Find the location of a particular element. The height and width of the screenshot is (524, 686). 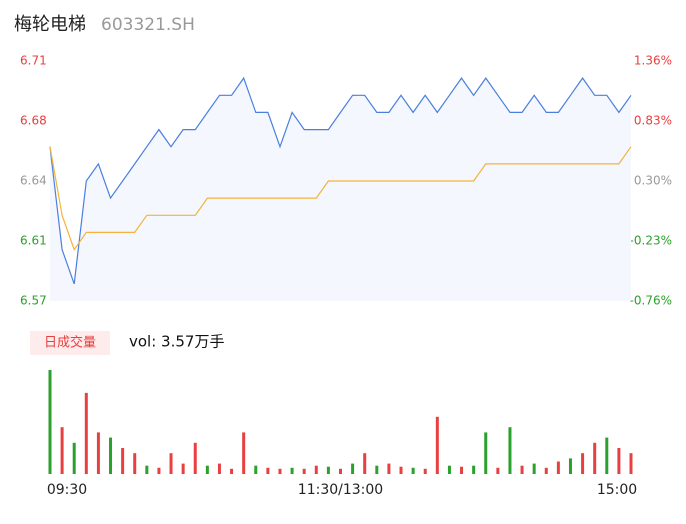

y2-tick-label: 0.30% is located at coordinates (653, 181).